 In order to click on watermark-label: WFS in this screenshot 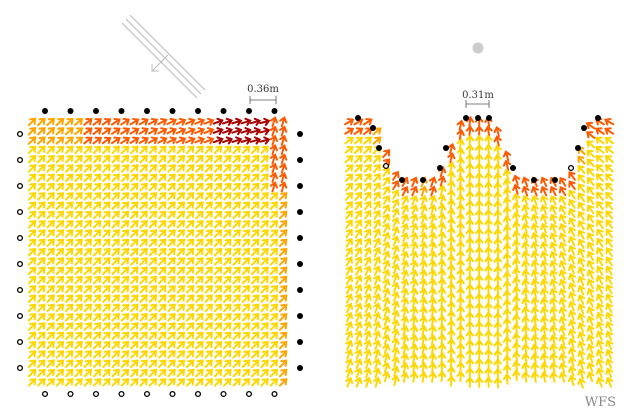, I will do `click(600, 402)`.